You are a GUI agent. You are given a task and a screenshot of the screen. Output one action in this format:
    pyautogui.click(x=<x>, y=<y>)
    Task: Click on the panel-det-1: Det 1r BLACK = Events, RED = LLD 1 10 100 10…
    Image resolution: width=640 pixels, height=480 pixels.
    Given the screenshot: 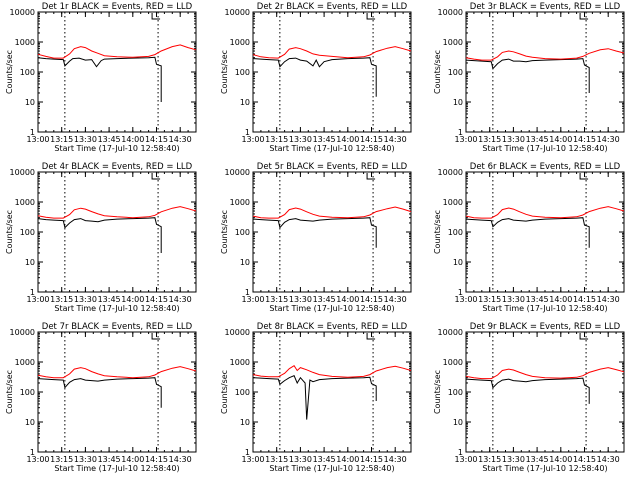 What is the action you would take?
    pyautogui.click(x=101, y=77)
    